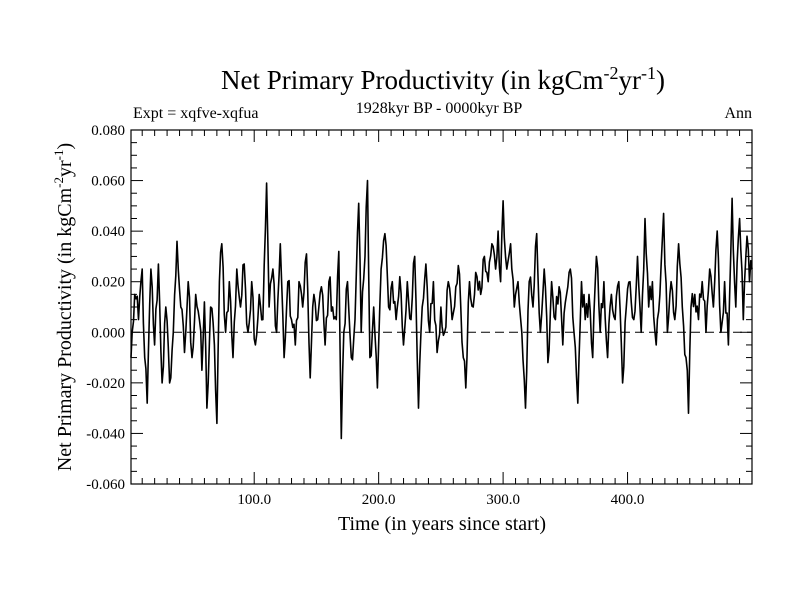 This screenshot has height=600, width=800. Describe the element at coordinates (105, 485) in the screenshot. I see `y-tick-label: -0.060` at that location.